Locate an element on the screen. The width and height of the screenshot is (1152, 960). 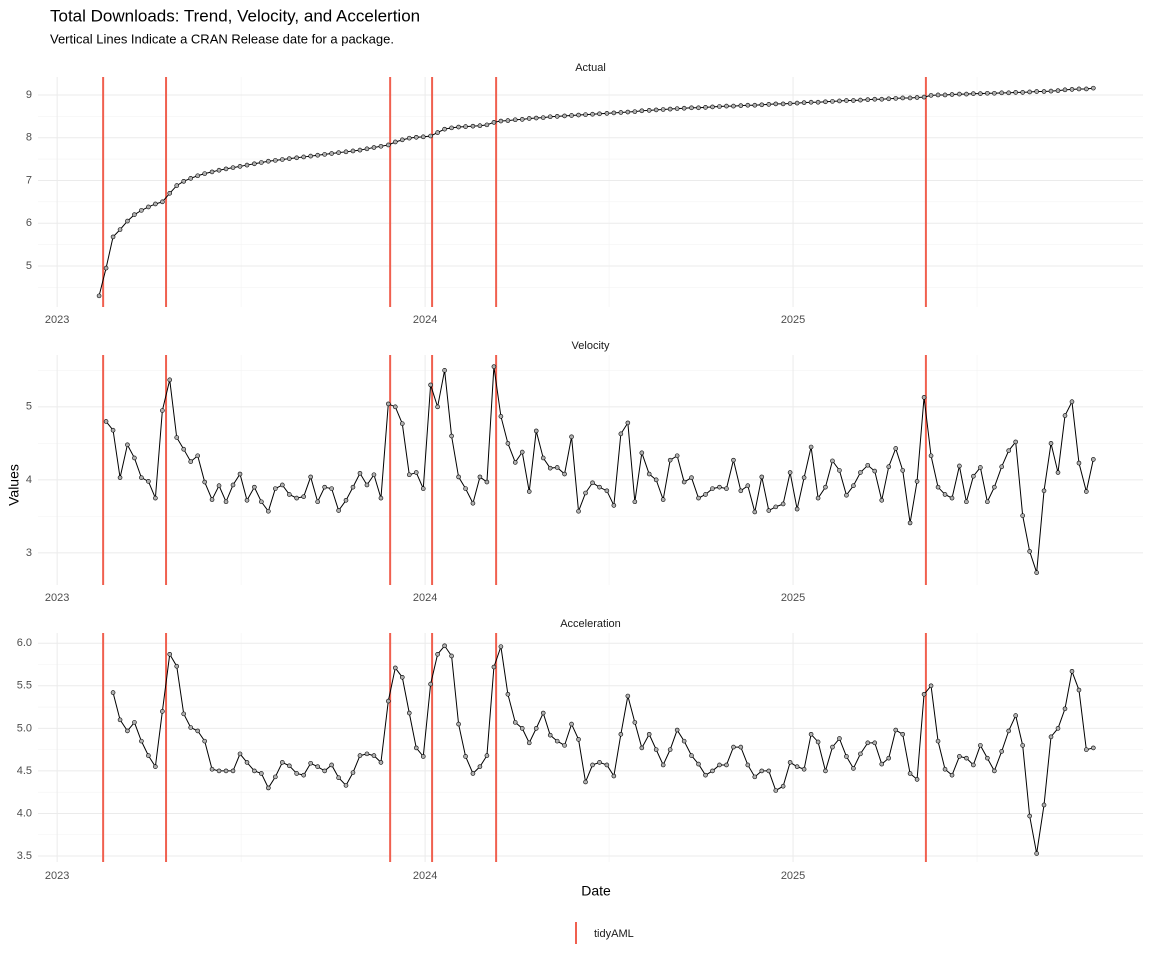
y-tick-label: 4.5 is located at coordinates (24, 771).